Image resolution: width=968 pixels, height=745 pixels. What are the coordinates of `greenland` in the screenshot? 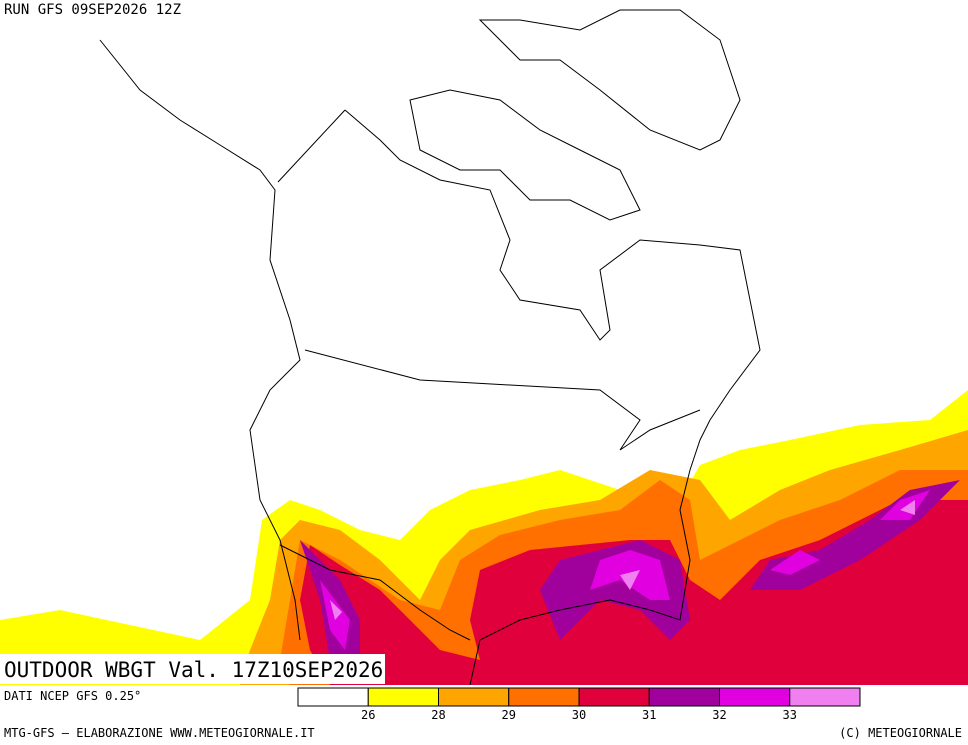 It's located at (609, 80).